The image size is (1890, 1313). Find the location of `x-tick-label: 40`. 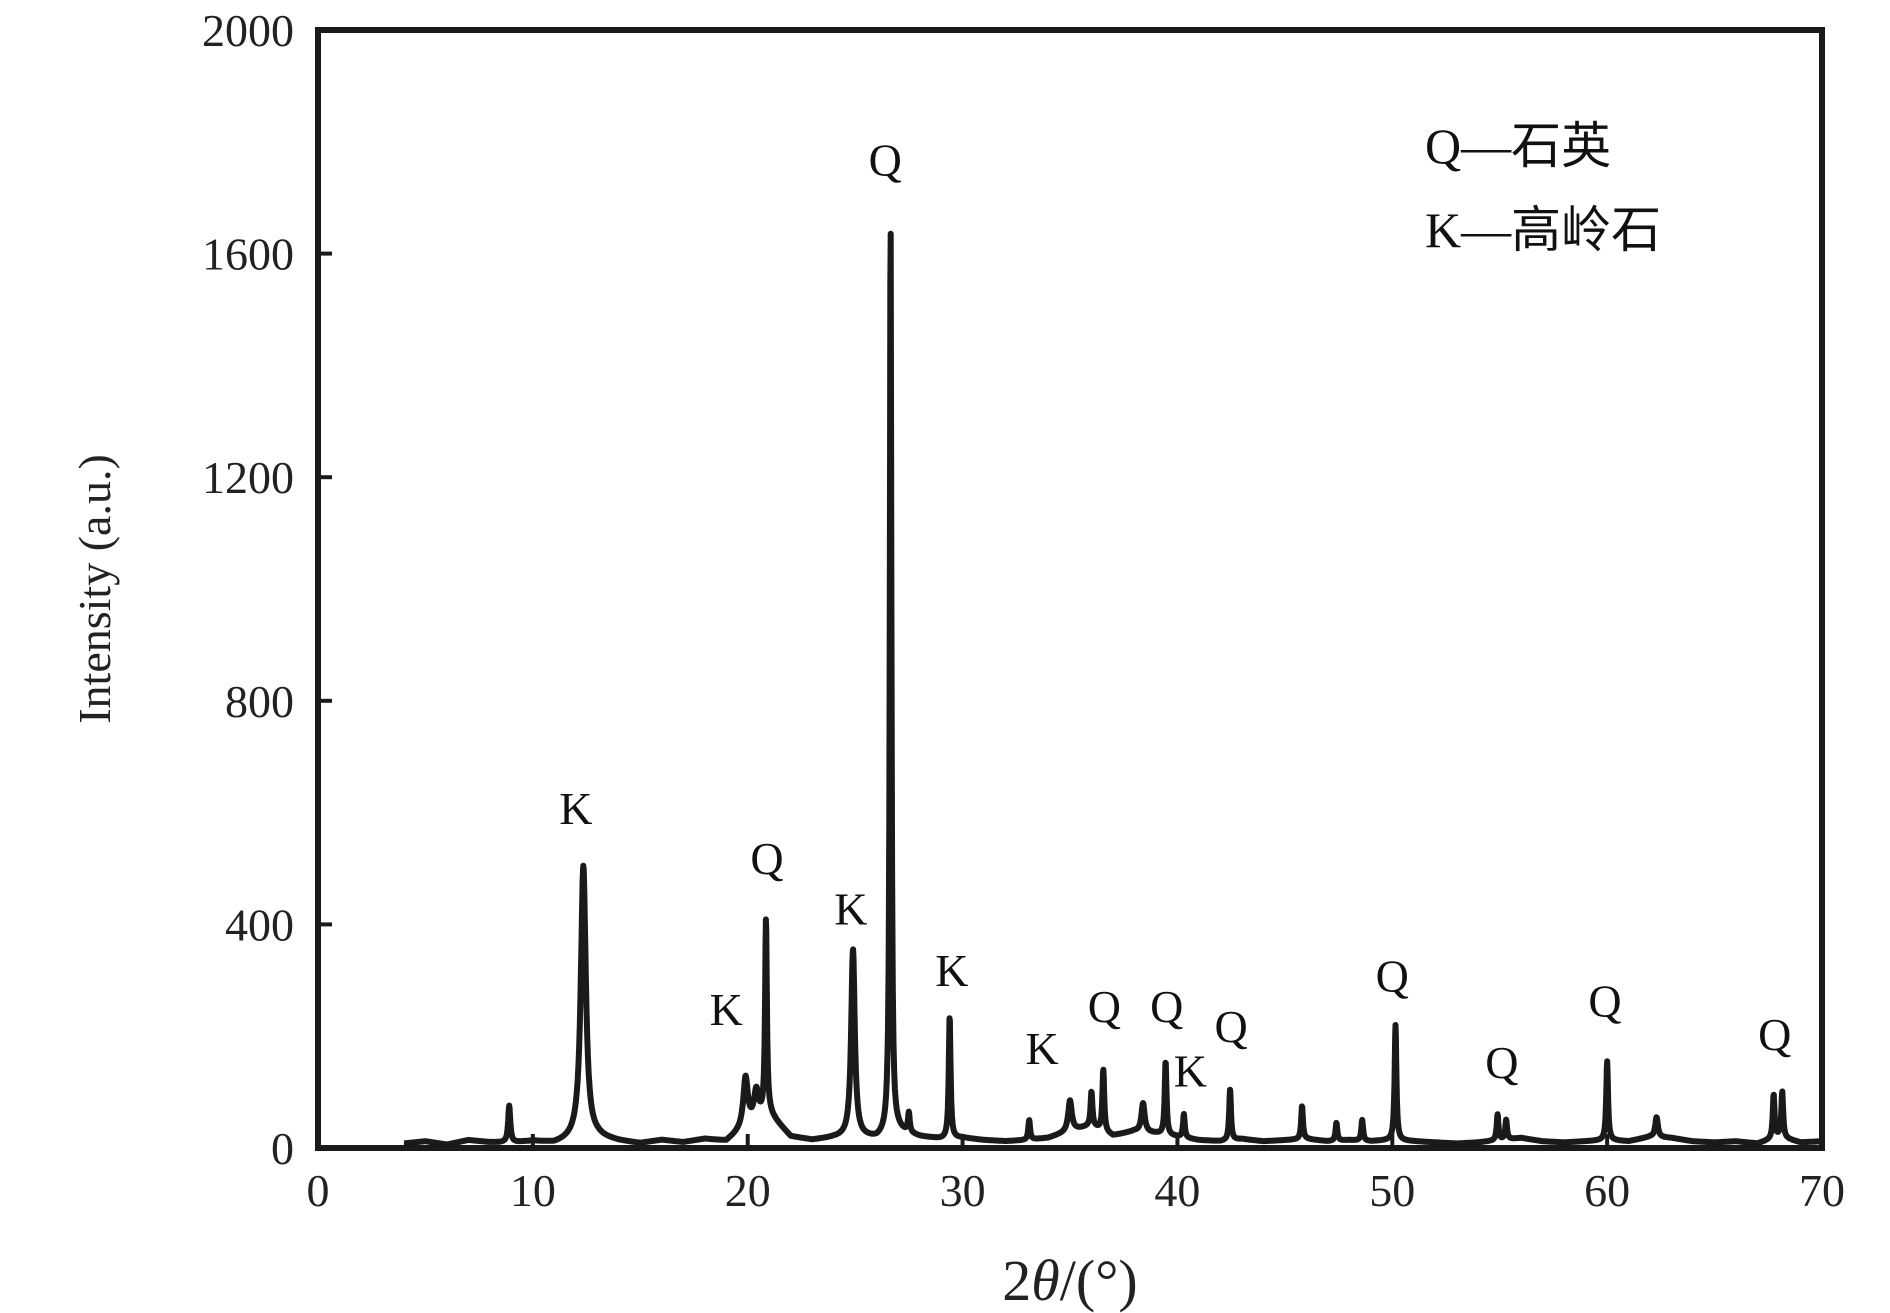

x-tick-label: 40 is located at coordinates (1177, 1190).